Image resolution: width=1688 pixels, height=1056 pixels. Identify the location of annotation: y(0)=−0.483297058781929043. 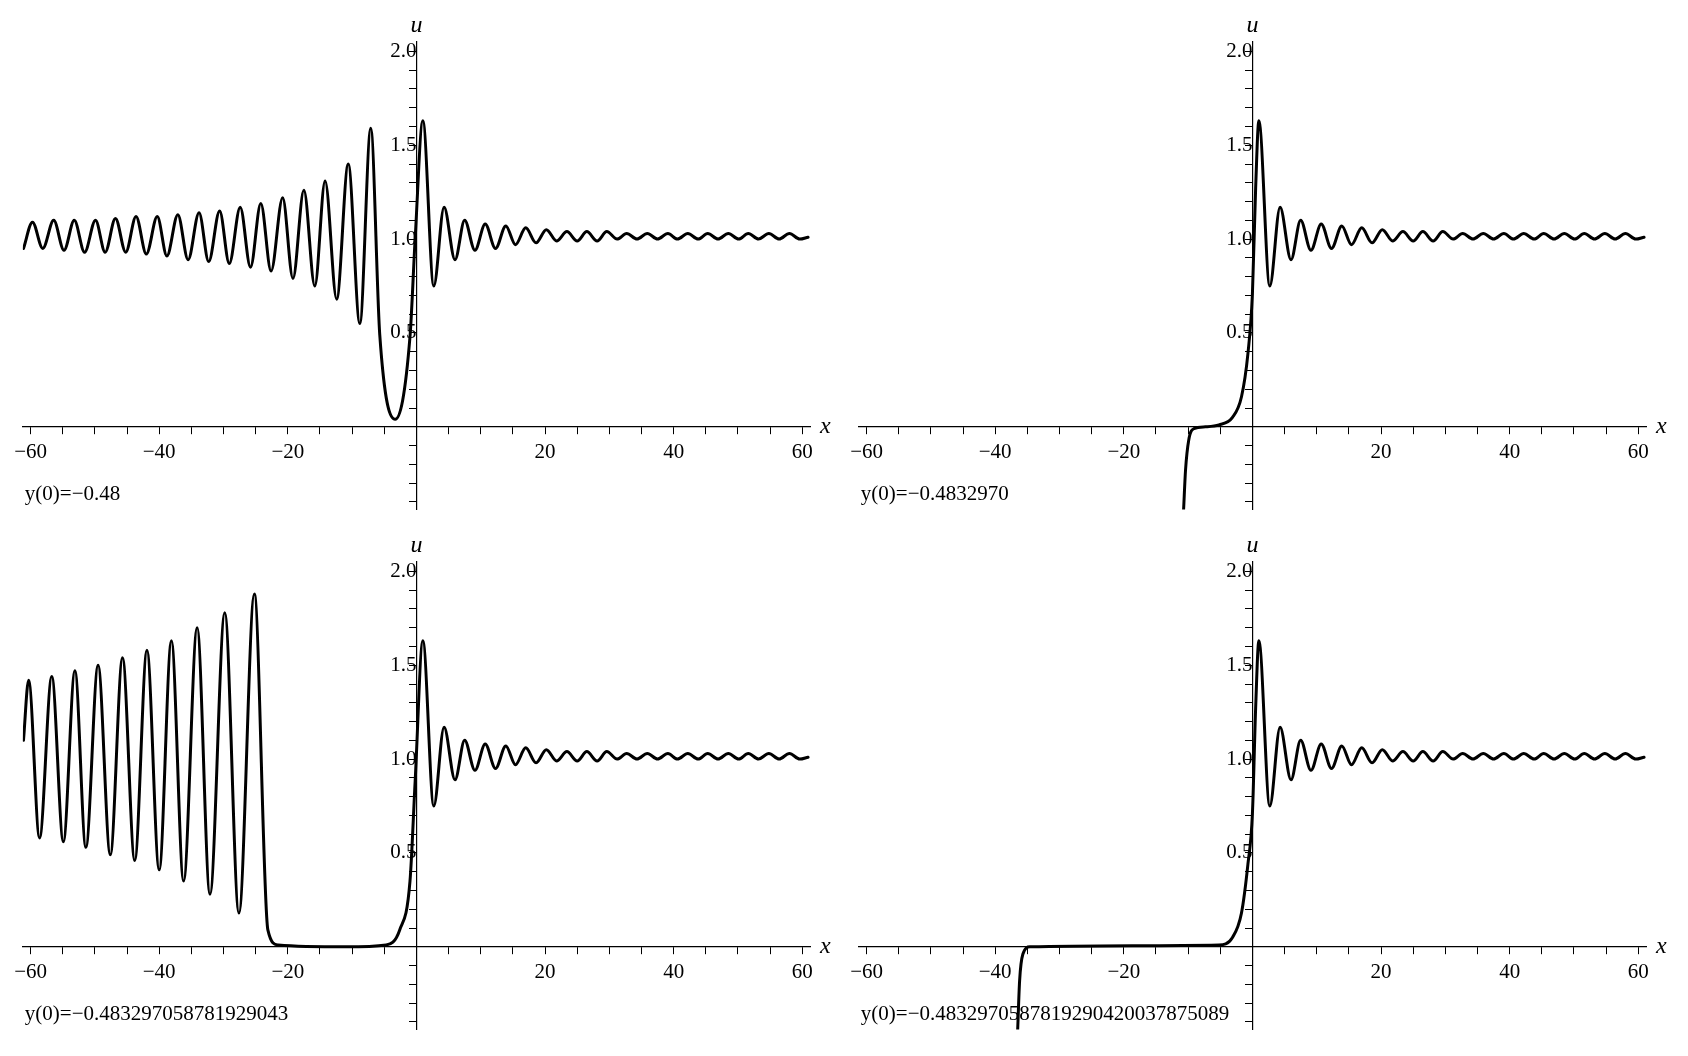
(156, 1013).